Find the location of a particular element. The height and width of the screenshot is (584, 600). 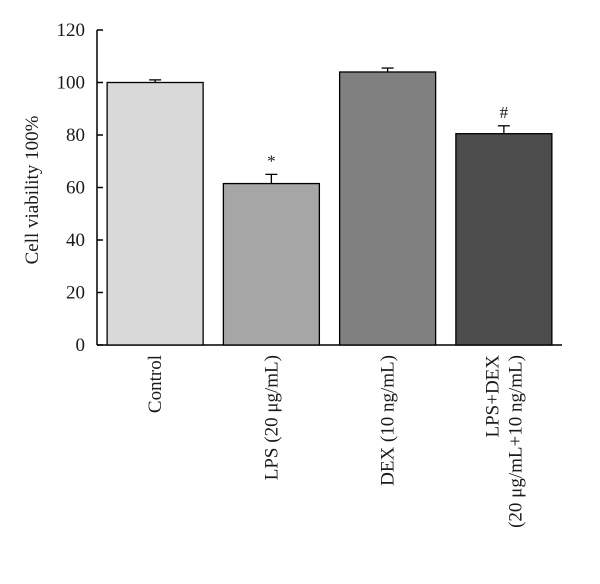

x-category-label-line: LPS+DEX is located at coordinates (492, 396).